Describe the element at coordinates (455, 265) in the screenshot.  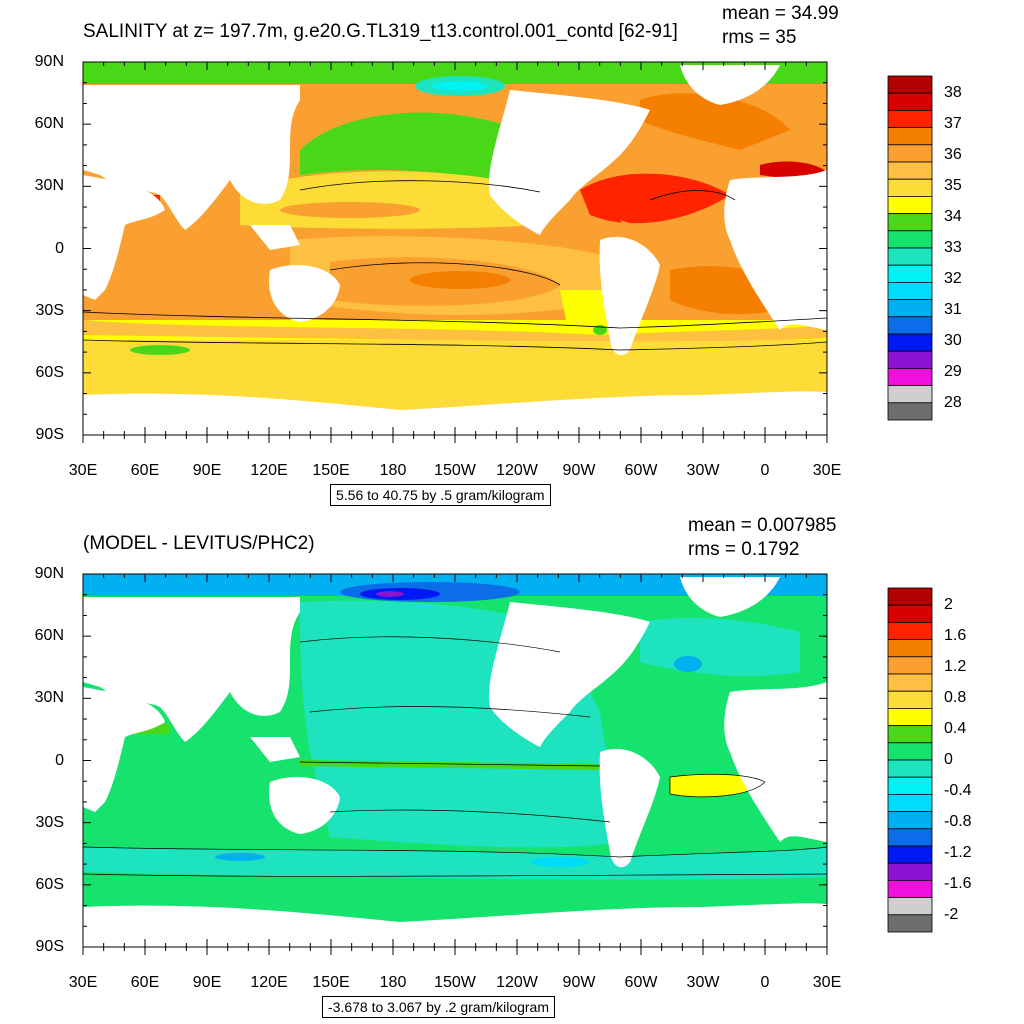
I see `contour-lines` at that location.